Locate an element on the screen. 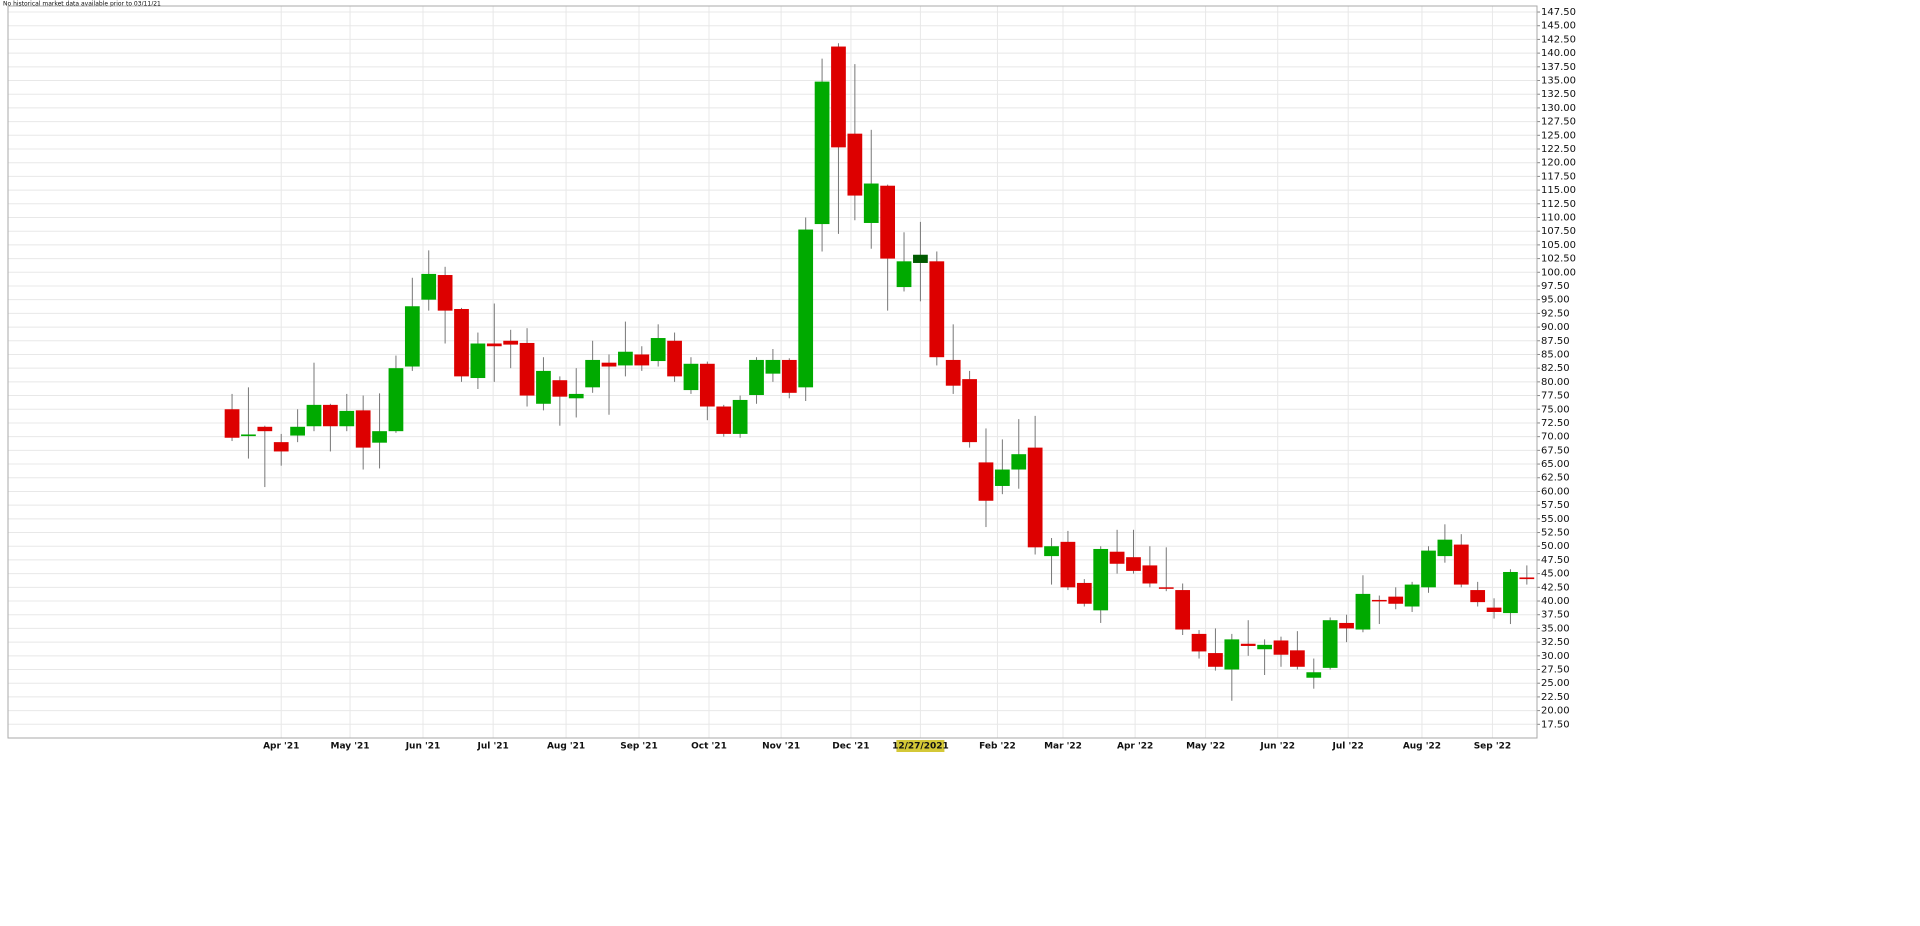 The width and height of the screenshot is (1920, 926). y-tick-label: 140.00 is located at coordinates (1558, 53).